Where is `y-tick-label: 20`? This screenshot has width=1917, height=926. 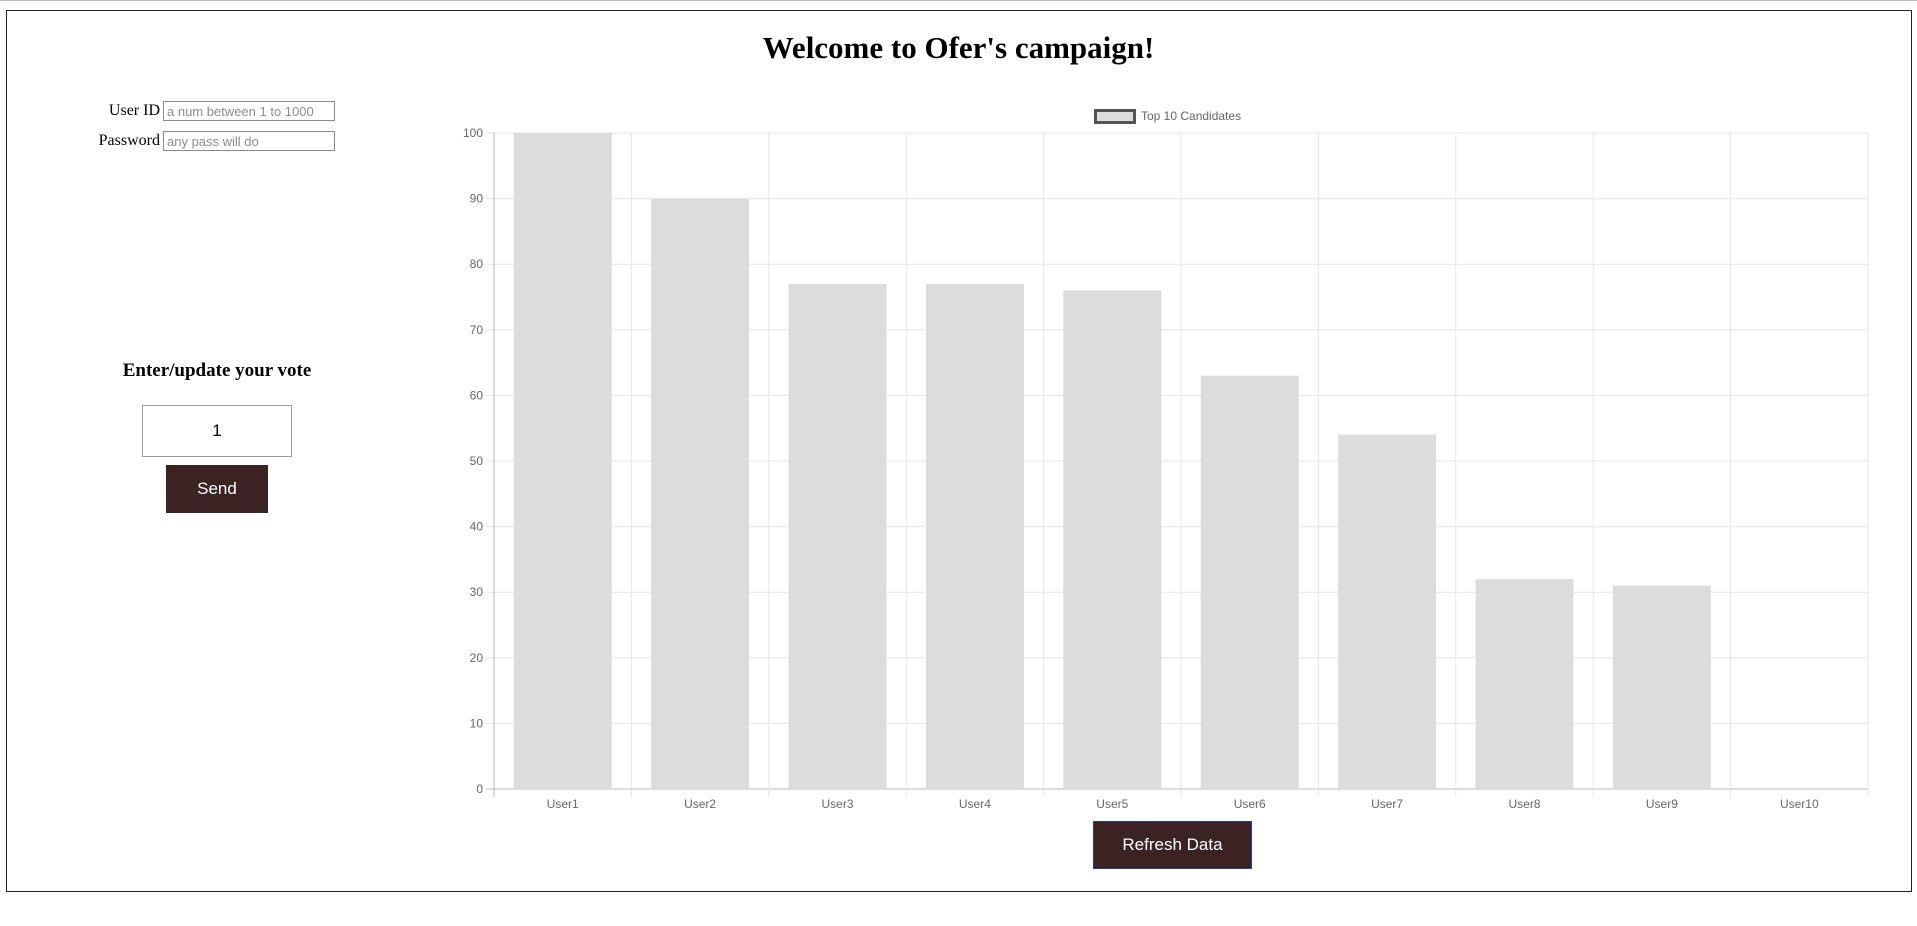
y-tick-label: 20 is located at coordinates (477, 658).